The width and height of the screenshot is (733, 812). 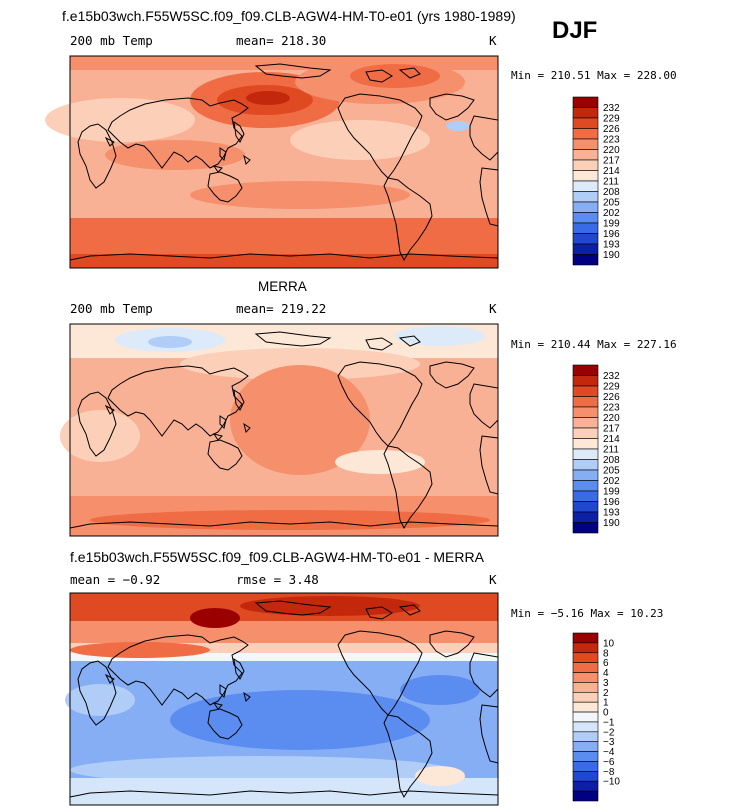 I want to click on panel3-colorbar-tick-label: 6, so click(x=606, y=663).